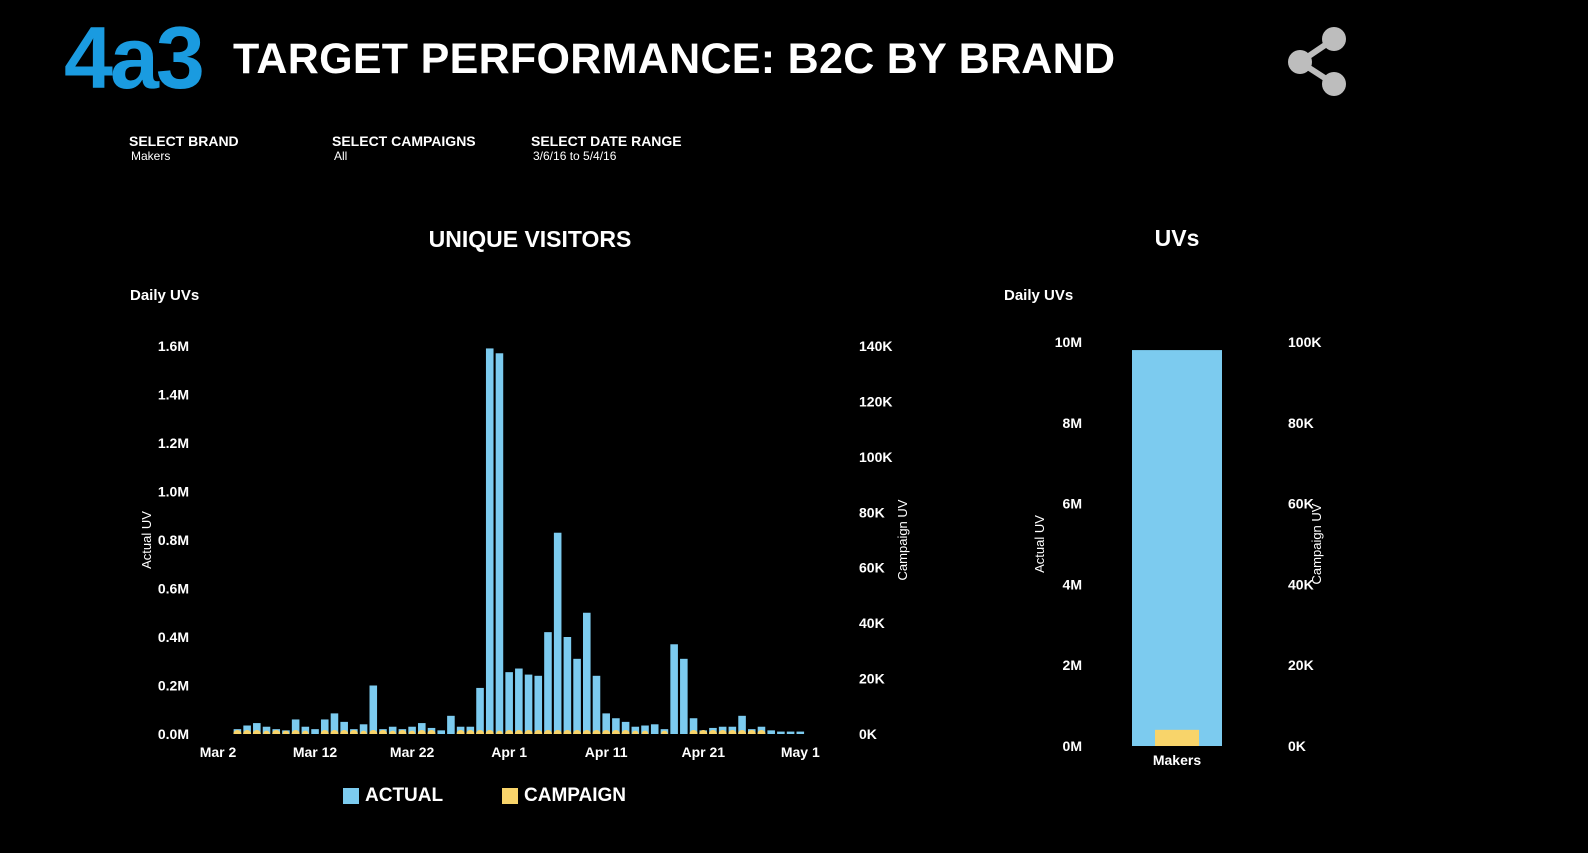 This screenshot has width=1588, height=853. Describe the element at coordinates (1177, 737) in the screenshot. I see `campaign-bar` at that location.